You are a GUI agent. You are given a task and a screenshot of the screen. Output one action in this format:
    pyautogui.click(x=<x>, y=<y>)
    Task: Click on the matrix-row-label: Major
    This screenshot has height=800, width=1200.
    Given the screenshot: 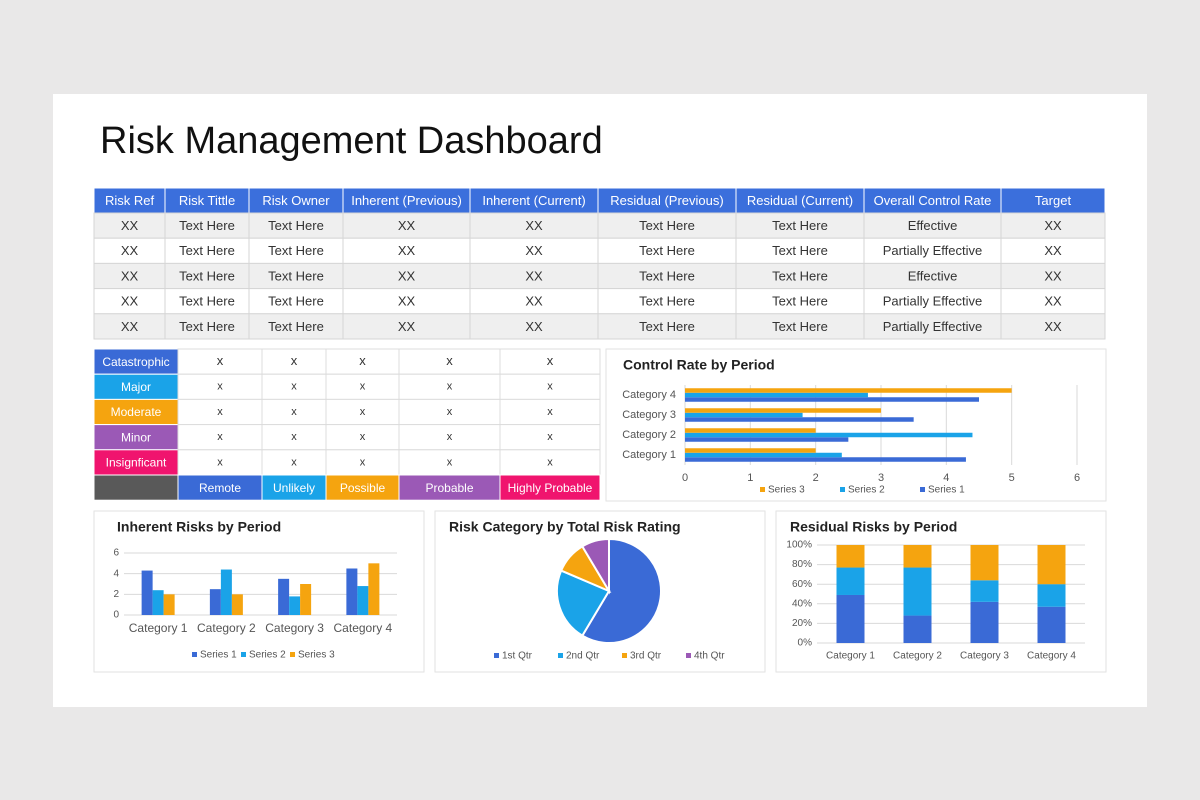 What is the action you would take?
    pyautogui.click(x=136, y=387)
    